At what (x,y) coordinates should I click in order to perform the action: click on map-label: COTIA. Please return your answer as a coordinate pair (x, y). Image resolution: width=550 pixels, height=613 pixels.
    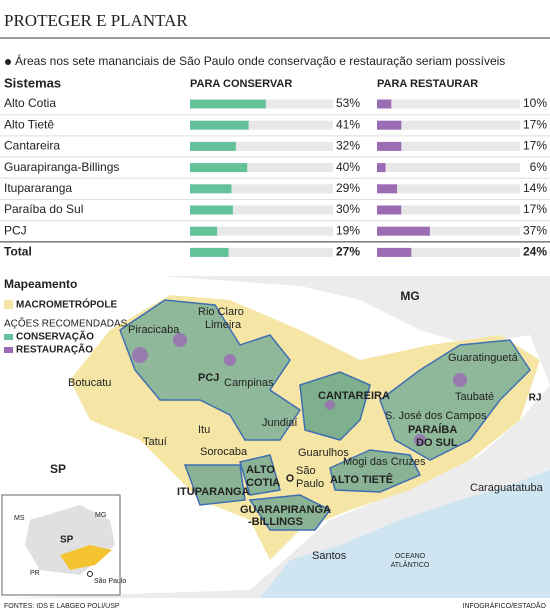
    Looking at the image, I should click on (263, 483).